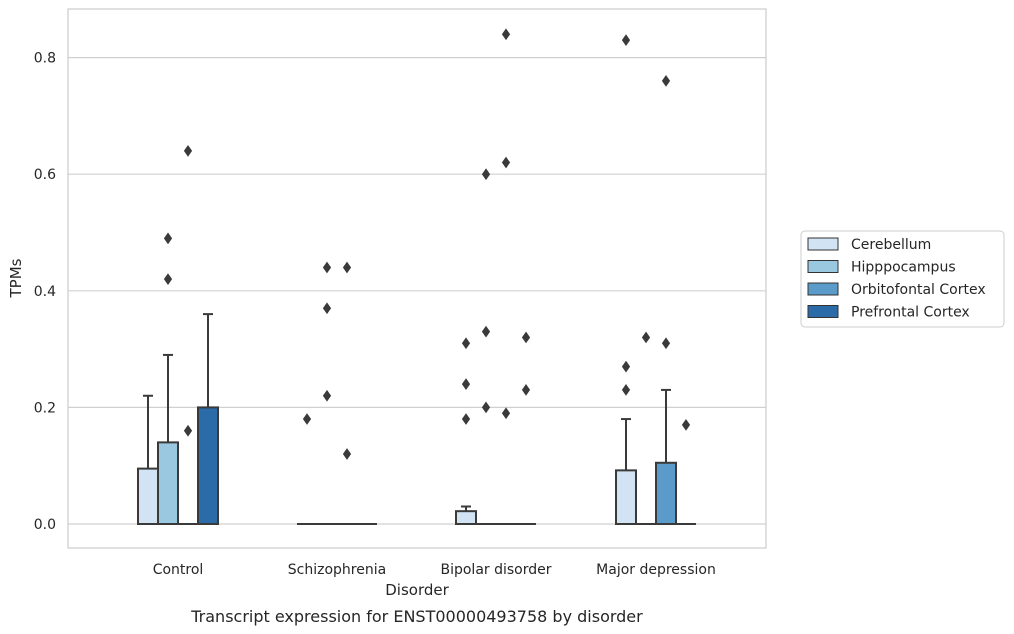  What do you see at coordinates (45, 525) in the screenshot?
I see `y-tick-label: 0.0` at bounding box center [45, 525].